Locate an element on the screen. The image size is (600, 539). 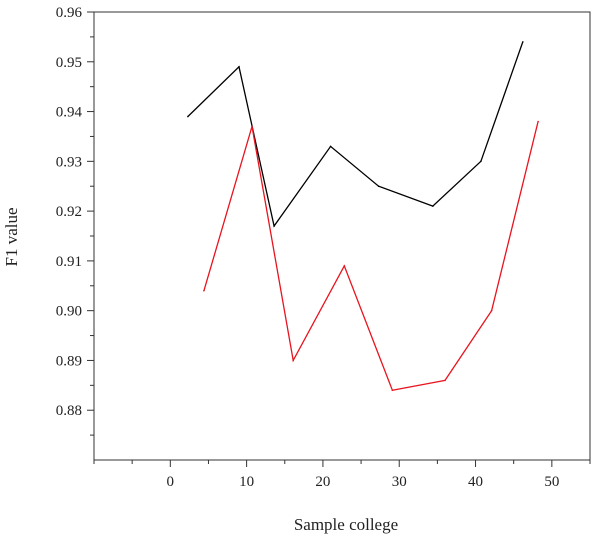
y-axis-title: F1 value is located at coordinates (11, 236).